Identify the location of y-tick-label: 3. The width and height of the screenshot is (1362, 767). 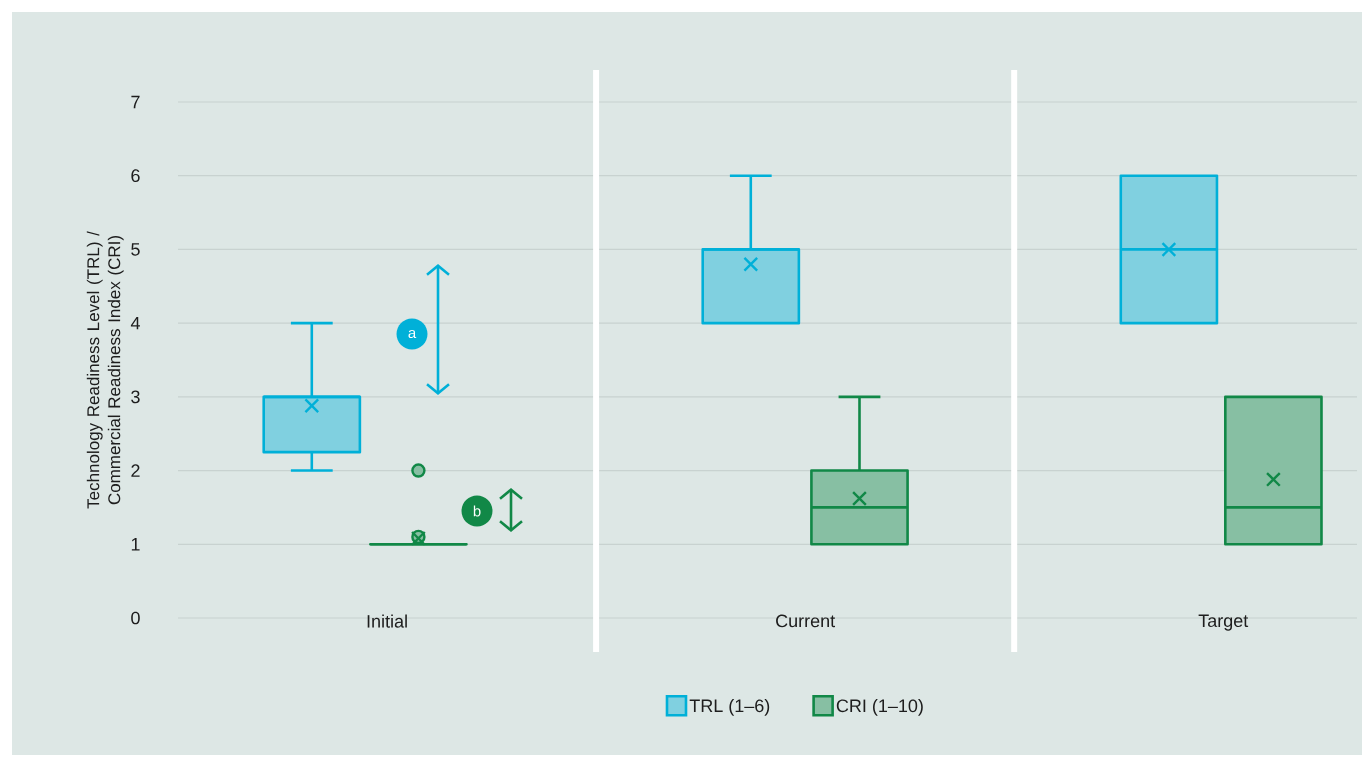
(135, 397).